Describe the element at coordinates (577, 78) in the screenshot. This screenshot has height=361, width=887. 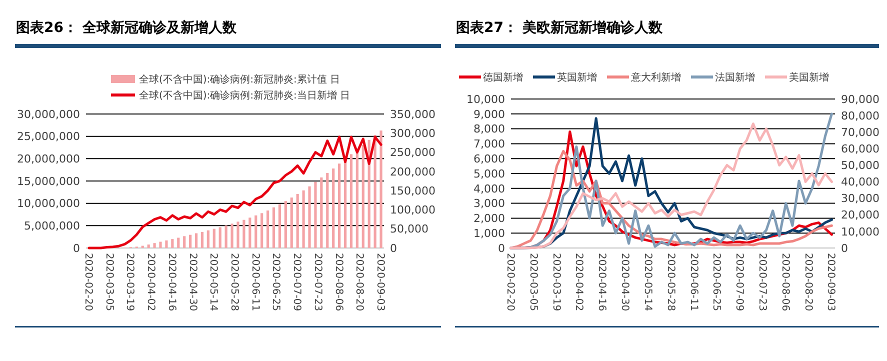
I see `legend-label: 英国新增` at that location.